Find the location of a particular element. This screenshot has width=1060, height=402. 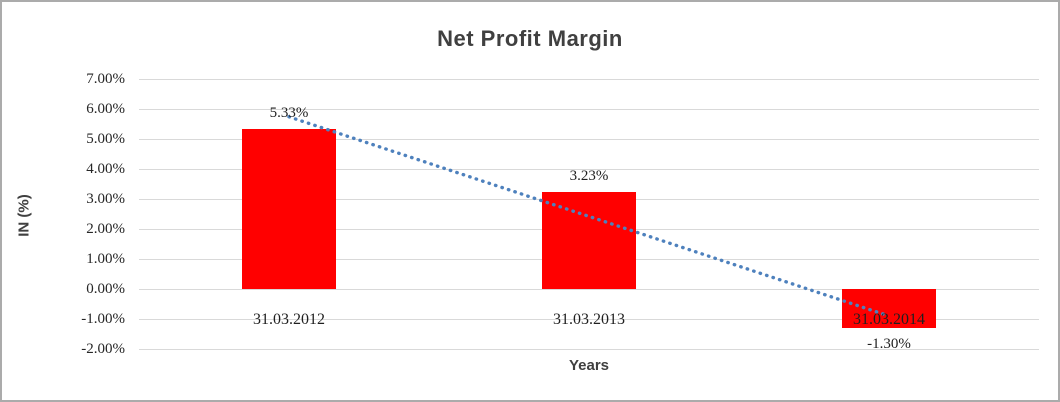

y-axis-tick-label: 3.00% is located at coordinates (105, 199).